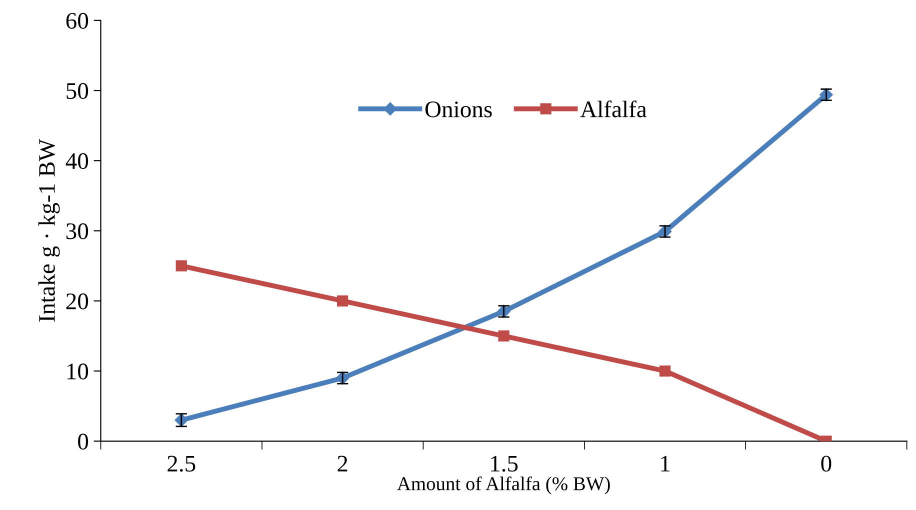  I want to click on y-tick-label: 30, so click(77, 231).